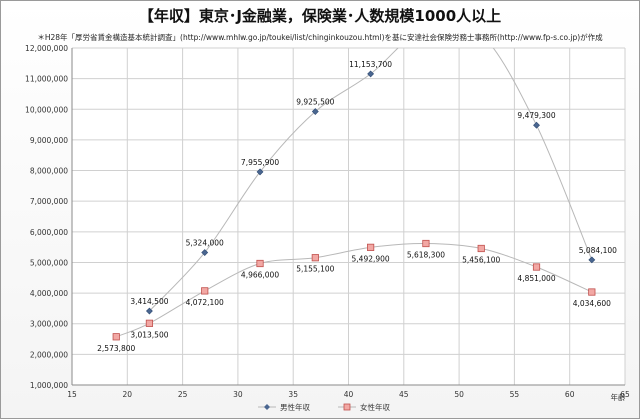 Image resolution: width=640 pixels, height=419 pixels. Describe the element at coordinates (295, 407) in the screenshot. I see `legend-label: 男性年収` at that location.